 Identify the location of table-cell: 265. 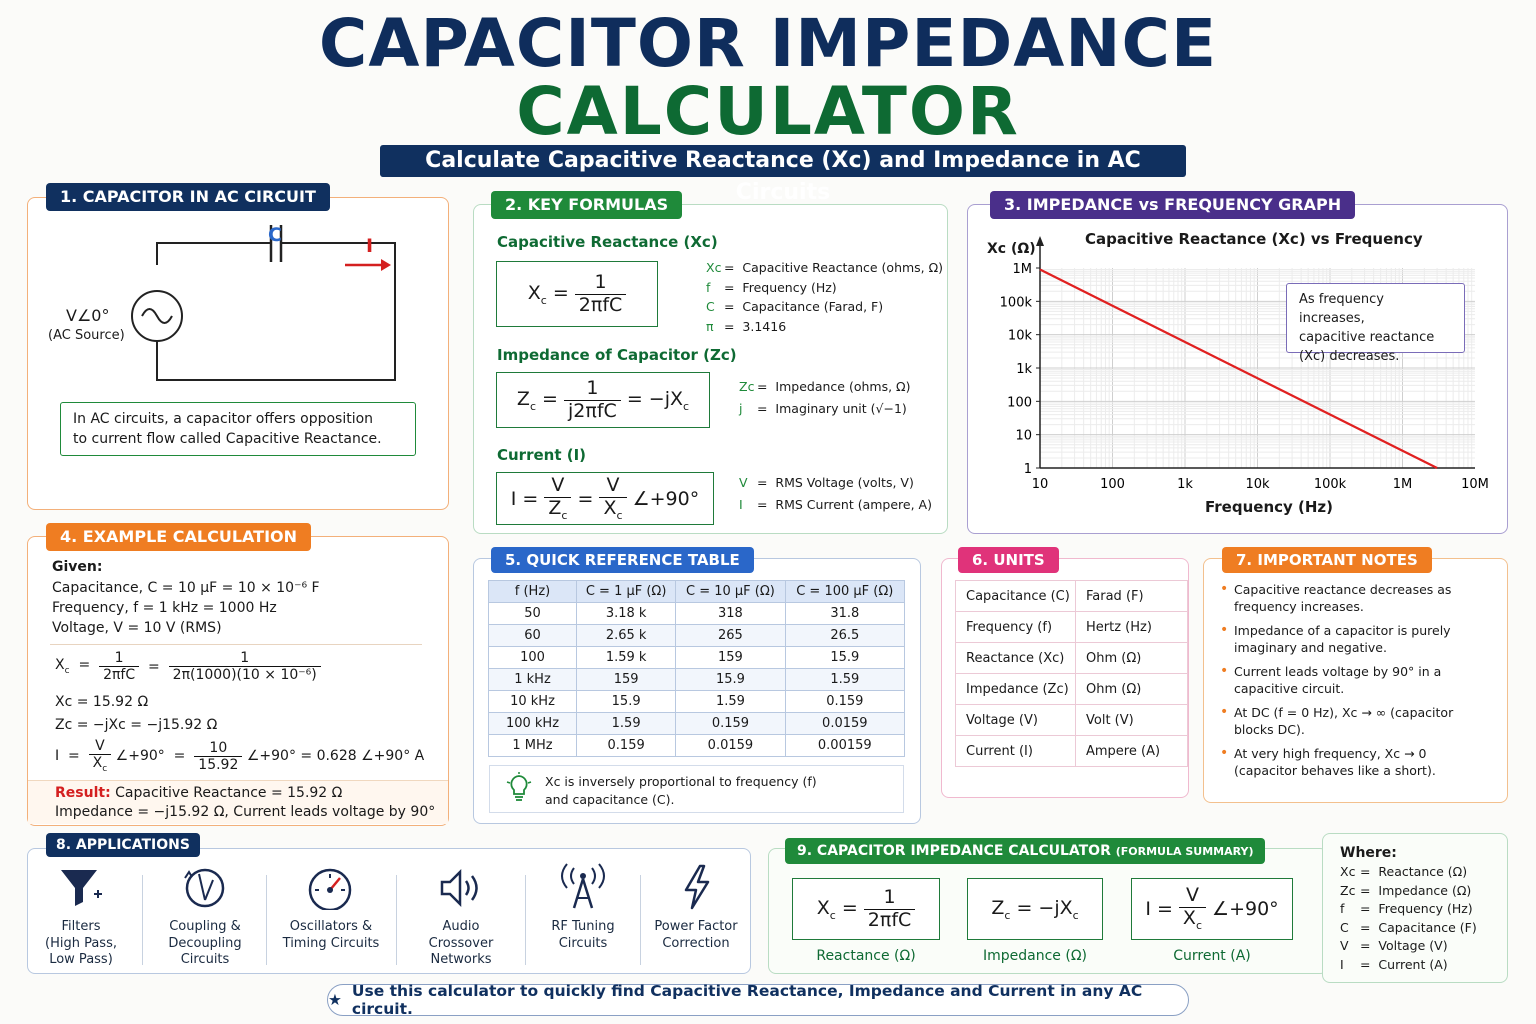
(730, 635).